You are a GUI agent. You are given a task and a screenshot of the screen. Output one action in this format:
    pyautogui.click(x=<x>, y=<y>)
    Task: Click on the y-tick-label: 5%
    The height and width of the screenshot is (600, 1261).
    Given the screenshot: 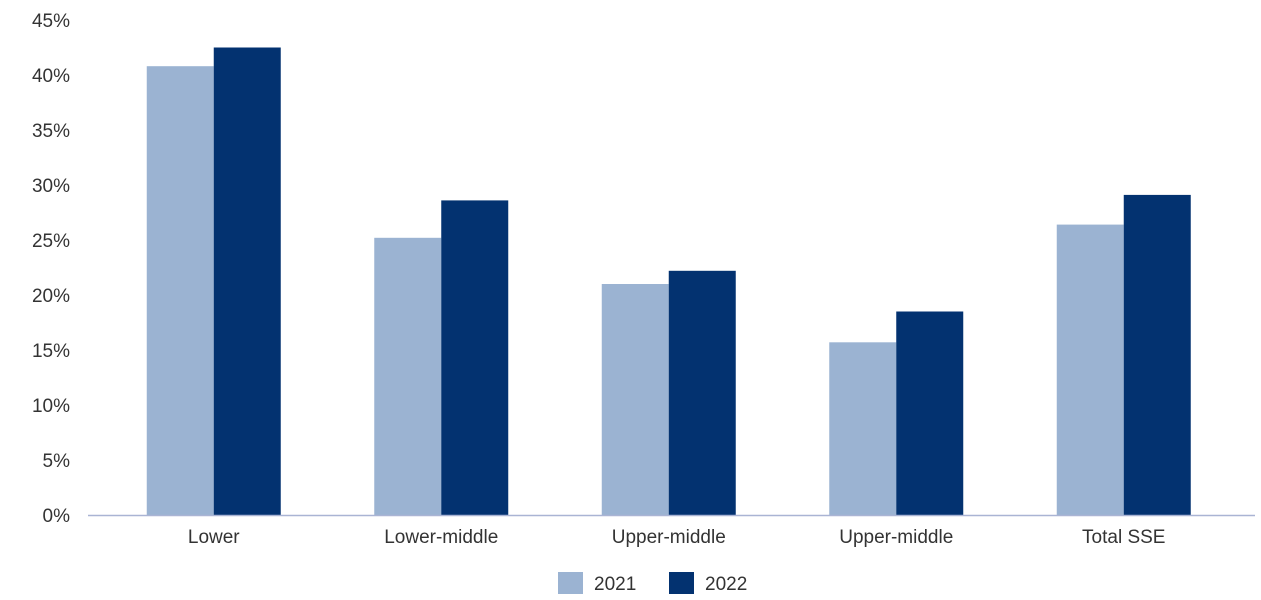 What is the action you would take?
    pyautogui.click(x=57, y=461)
    